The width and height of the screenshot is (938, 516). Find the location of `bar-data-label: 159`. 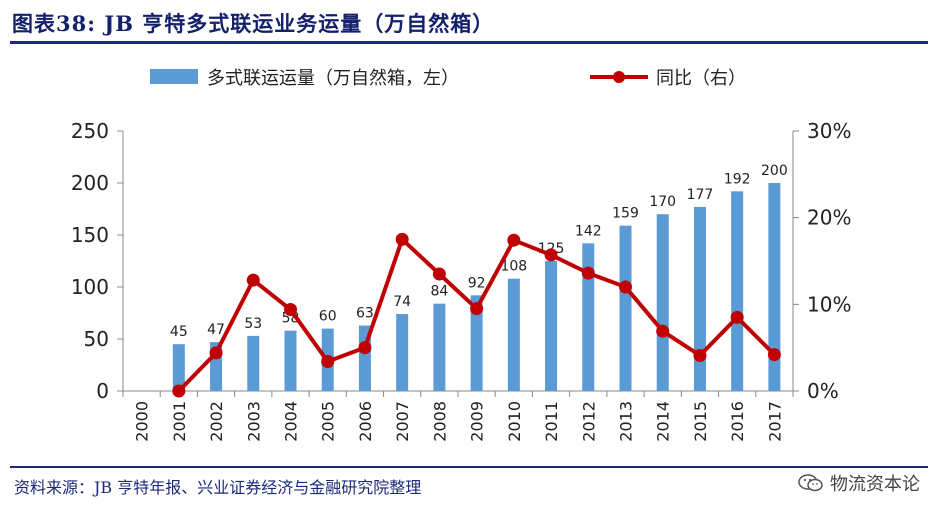

bar-data-label: 159 is located at coordinates (625, 214).